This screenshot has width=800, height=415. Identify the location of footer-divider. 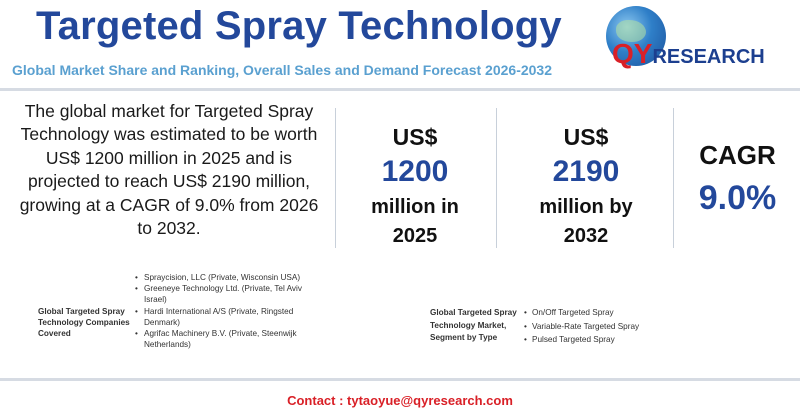
(400, 379).